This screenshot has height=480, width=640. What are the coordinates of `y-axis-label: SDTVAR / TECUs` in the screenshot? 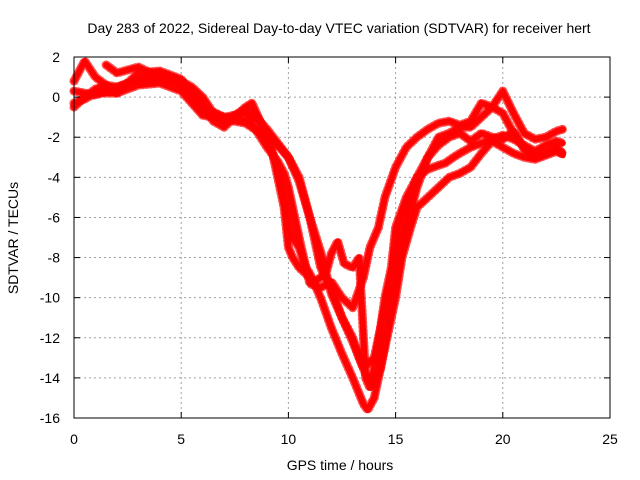 It's located at (13, 238).